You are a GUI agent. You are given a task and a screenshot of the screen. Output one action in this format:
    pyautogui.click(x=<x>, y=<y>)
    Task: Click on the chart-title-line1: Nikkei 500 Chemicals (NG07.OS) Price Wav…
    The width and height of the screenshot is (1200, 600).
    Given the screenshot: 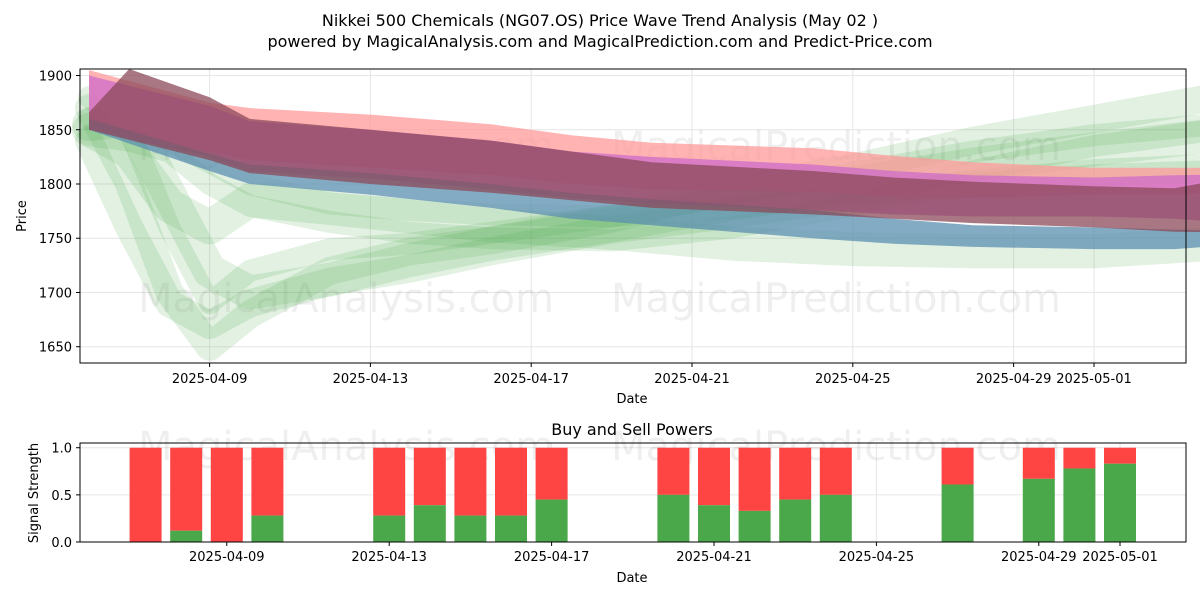 What is the action you would take?
    pyautogui.click(x=600, y=20)
    